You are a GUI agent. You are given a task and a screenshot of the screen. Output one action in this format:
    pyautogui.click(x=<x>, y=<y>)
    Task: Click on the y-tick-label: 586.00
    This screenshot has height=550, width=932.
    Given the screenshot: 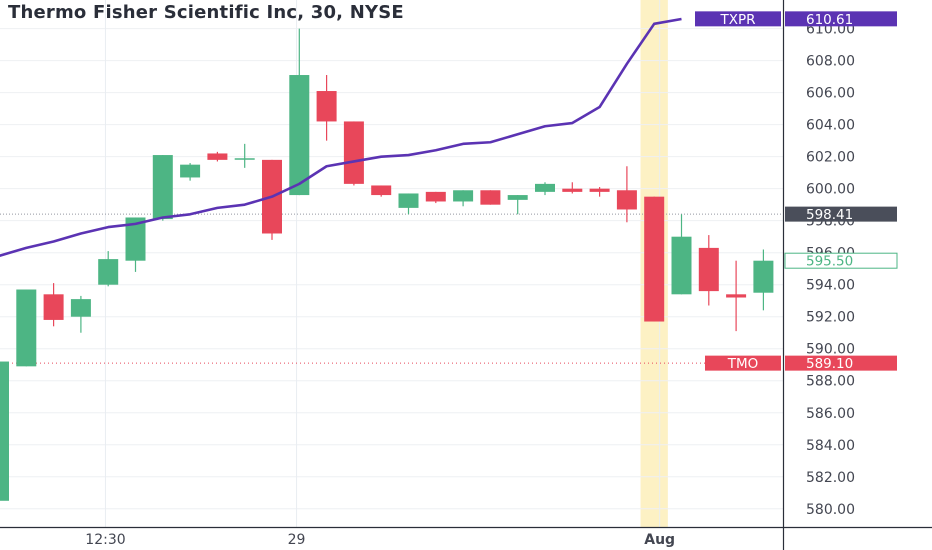 What is the action you would take?
    pyautogui.click(x=830, y=414)
    